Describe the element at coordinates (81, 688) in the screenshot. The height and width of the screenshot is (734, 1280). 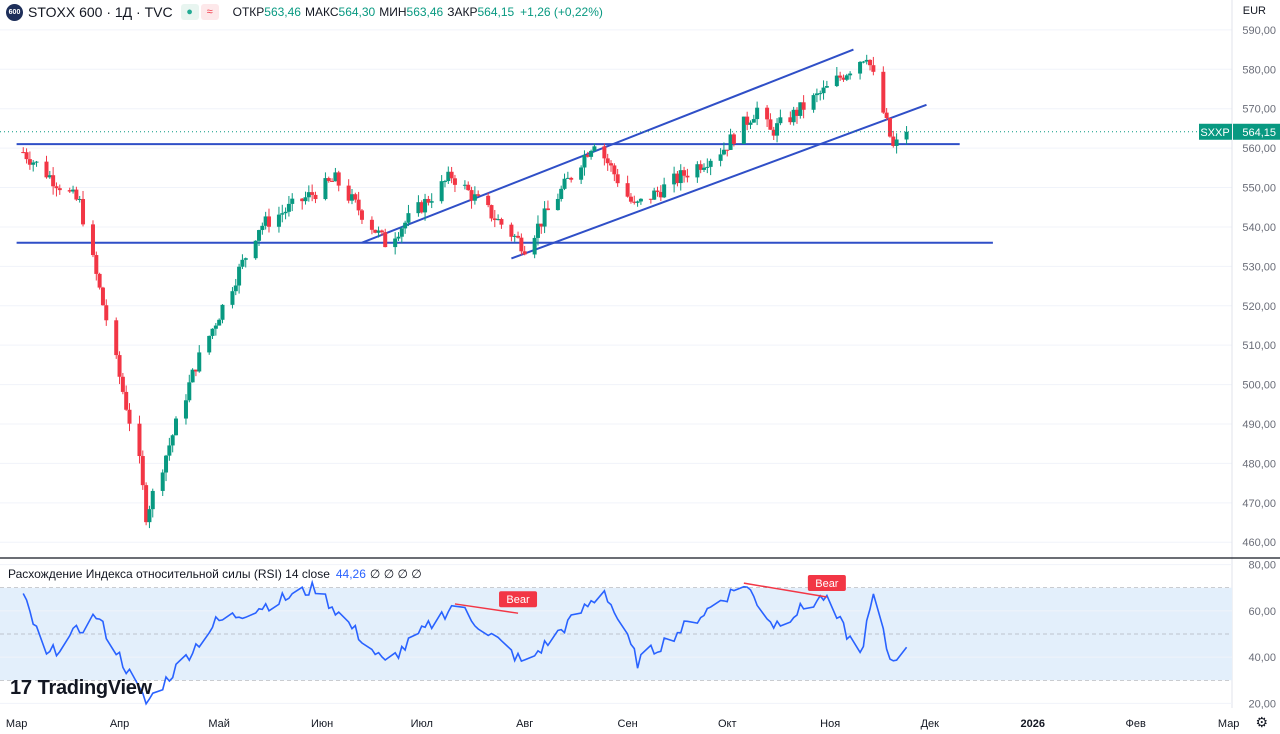
I see `tradingview-logo: 17 TradingView` at that location.